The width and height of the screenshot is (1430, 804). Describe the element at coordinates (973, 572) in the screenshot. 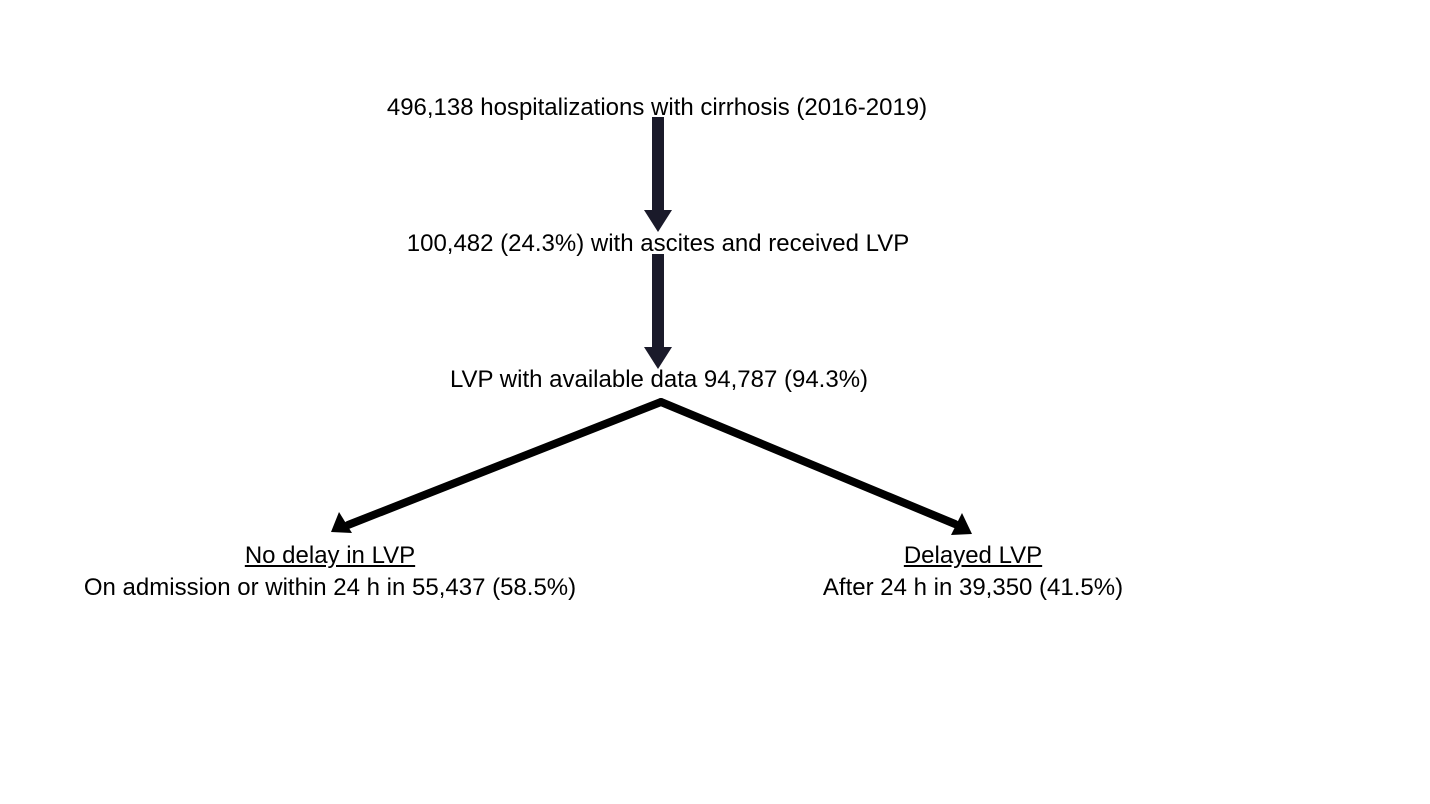

I see `node-delayed: Delayed LVP After 24 h in 39,350 (41.5%)` at that location.